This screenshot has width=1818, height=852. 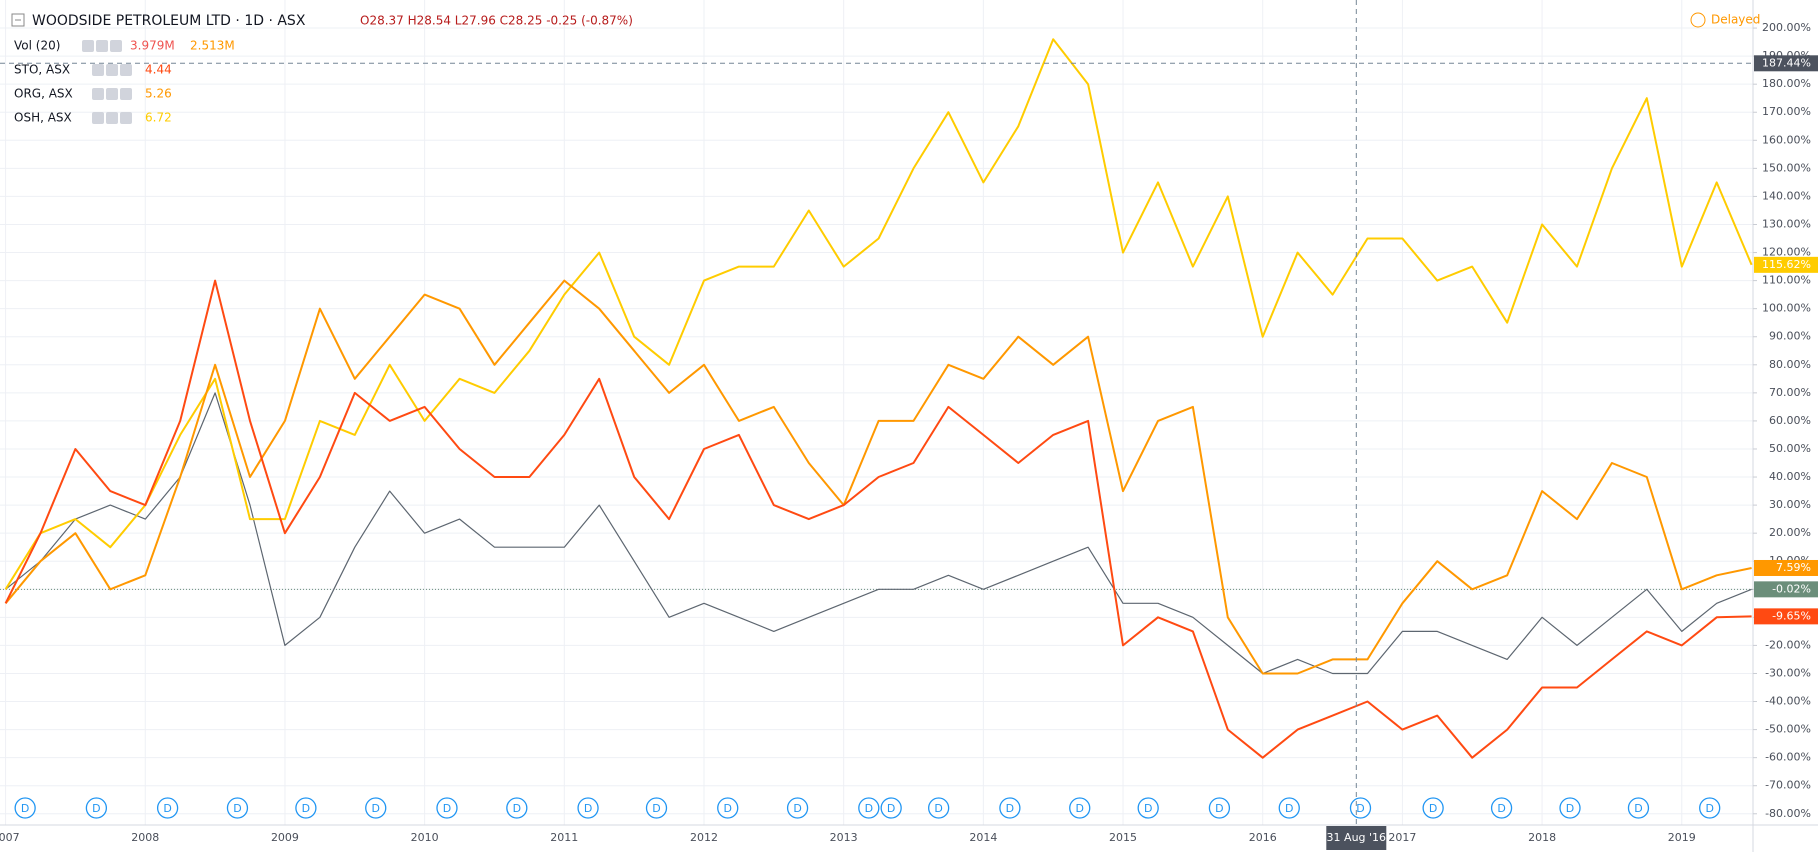 What do you see at coordinates (1786, 308) in the screenshot?
I see `y-tick-label: 100.00%` at bounding box center [1786, 308].